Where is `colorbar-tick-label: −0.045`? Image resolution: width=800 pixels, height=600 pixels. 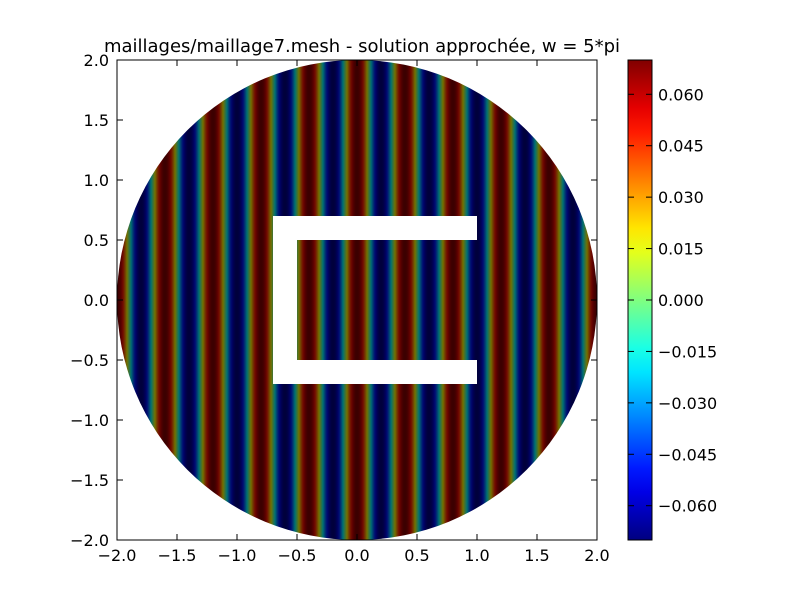 colorbar-tick-label: −0.045 is located at coordinates (687, 454).